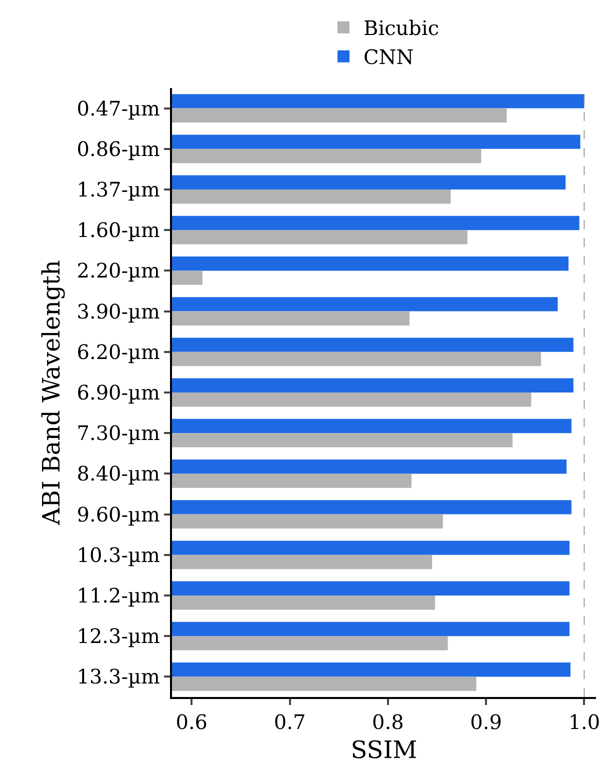  Describe the element at coordinates (118, 352) in the screenshot. I see `y-tick-label: 6.20-µm` at that location.